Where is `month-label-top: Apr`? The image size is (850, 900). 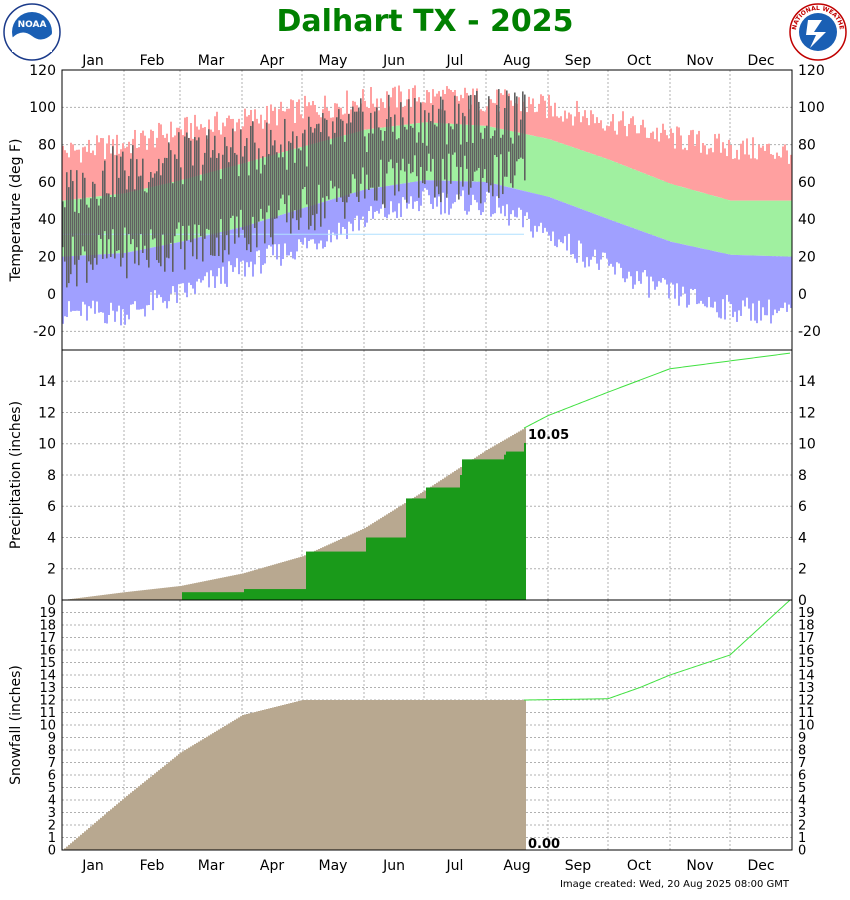
month-label-top: Apr is located at coordinates (272, 61).